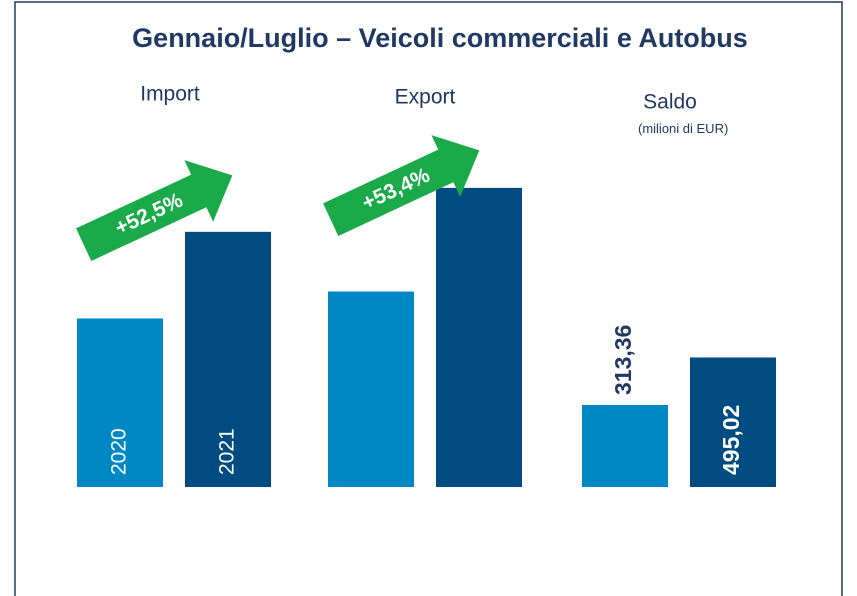  Describe the element at coordinates (227, 451) in the screenshot. I see `series-label: 2021` at that location.